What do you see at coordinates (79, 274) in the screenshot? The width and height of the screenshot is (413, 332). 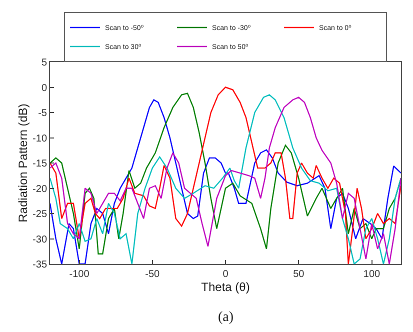 I see `x-tick-label: -100` at bounding box center [79, 274].